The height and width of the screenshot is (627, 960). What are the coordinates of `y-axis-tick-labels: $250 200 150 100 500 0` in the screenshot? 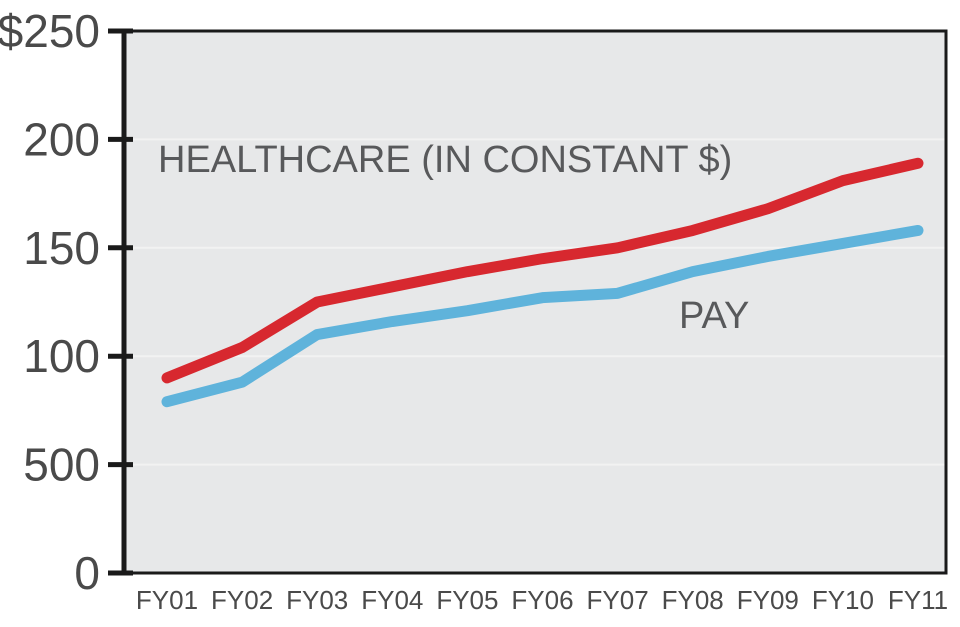 It's located at (50, 302).